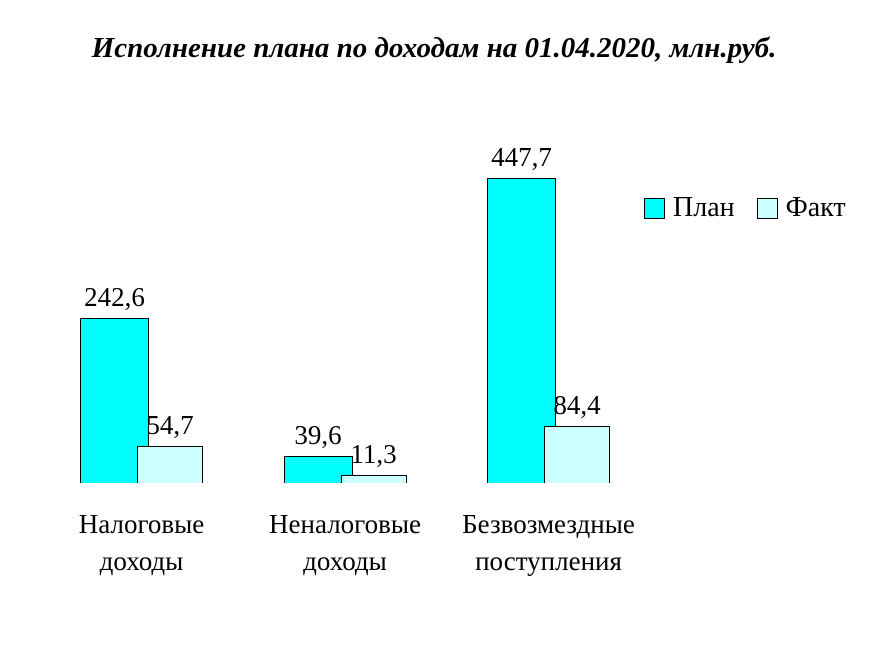 The height and width of the screenshot is (654, 894). I want to click on category-label-2: Безвозмездные поступления, so click(548, 542).